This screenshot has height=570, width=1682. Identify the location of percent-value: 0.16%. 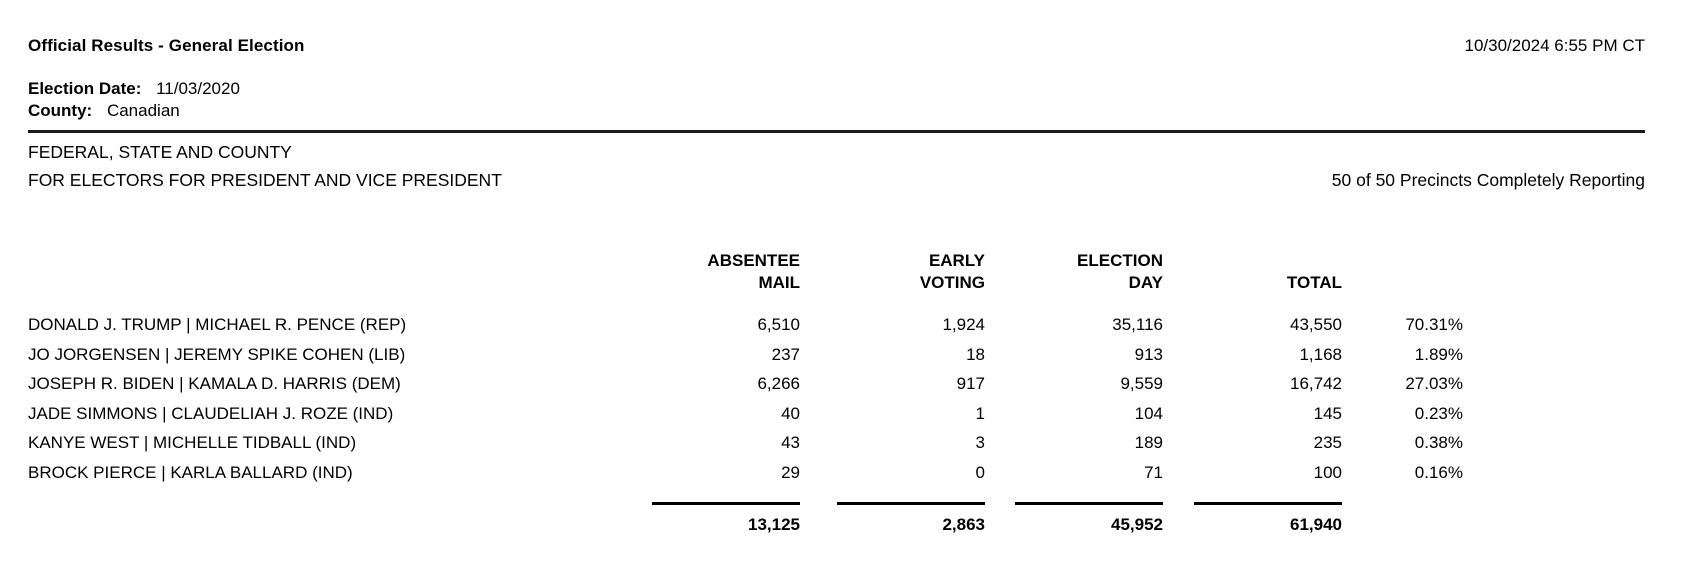
(1438, 472).